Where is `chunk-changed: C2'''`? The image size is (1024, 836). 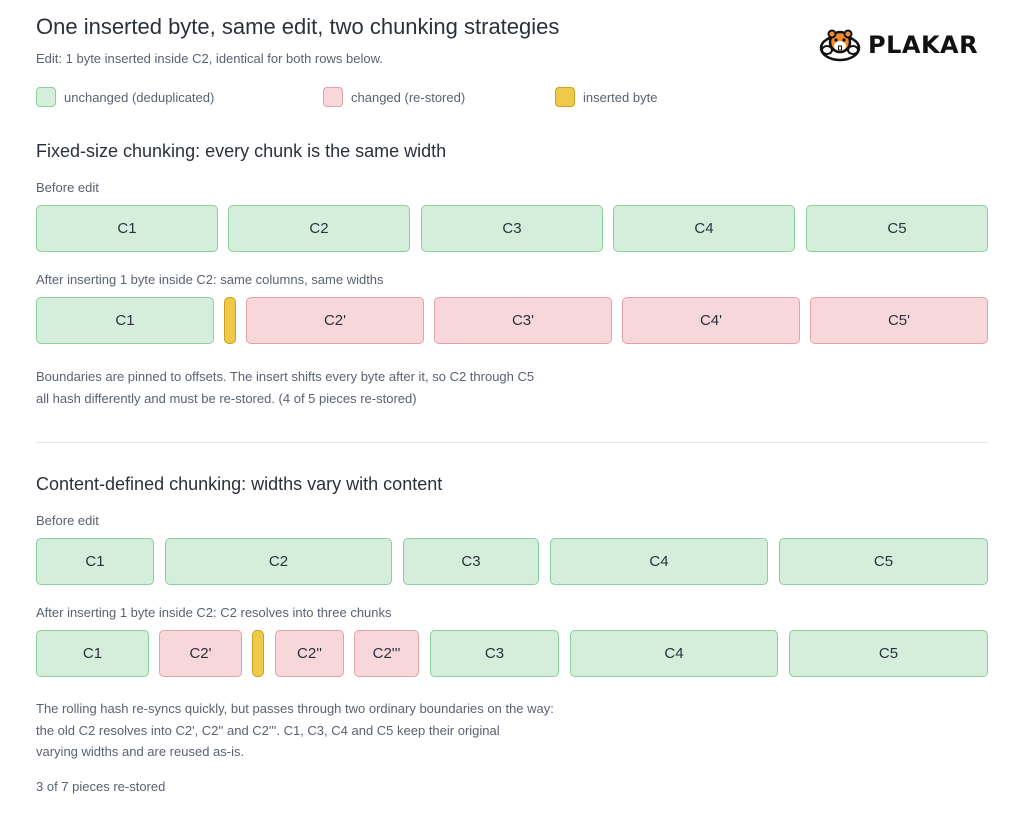
chunk-changed: C2''' is located at coordinates (386, 653).